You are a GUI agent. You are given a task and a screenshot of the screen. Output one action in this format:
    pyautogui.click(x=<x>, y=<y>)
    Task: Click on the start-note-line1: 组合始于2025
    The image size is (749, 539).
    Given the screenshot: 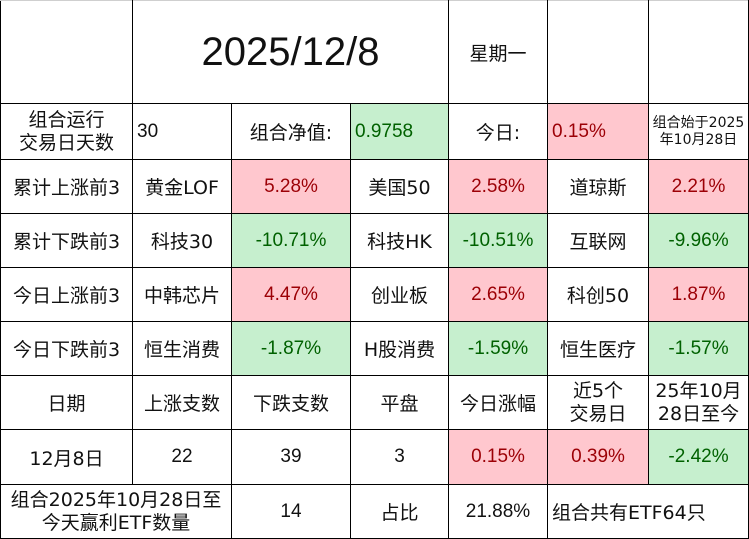 What is the action you would take?
    pyautogui.click(x=698, y=122)
    